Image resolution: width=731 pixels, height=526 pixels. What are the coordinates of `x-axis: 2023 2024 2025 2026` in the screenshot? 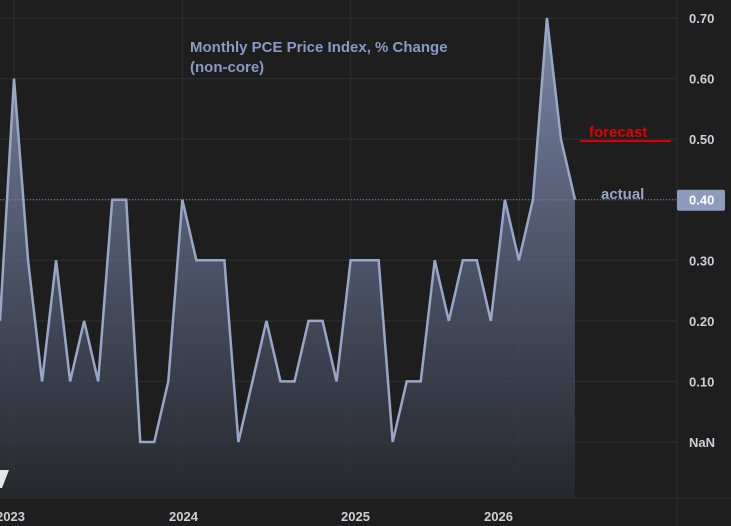 It's located at (256, 516).